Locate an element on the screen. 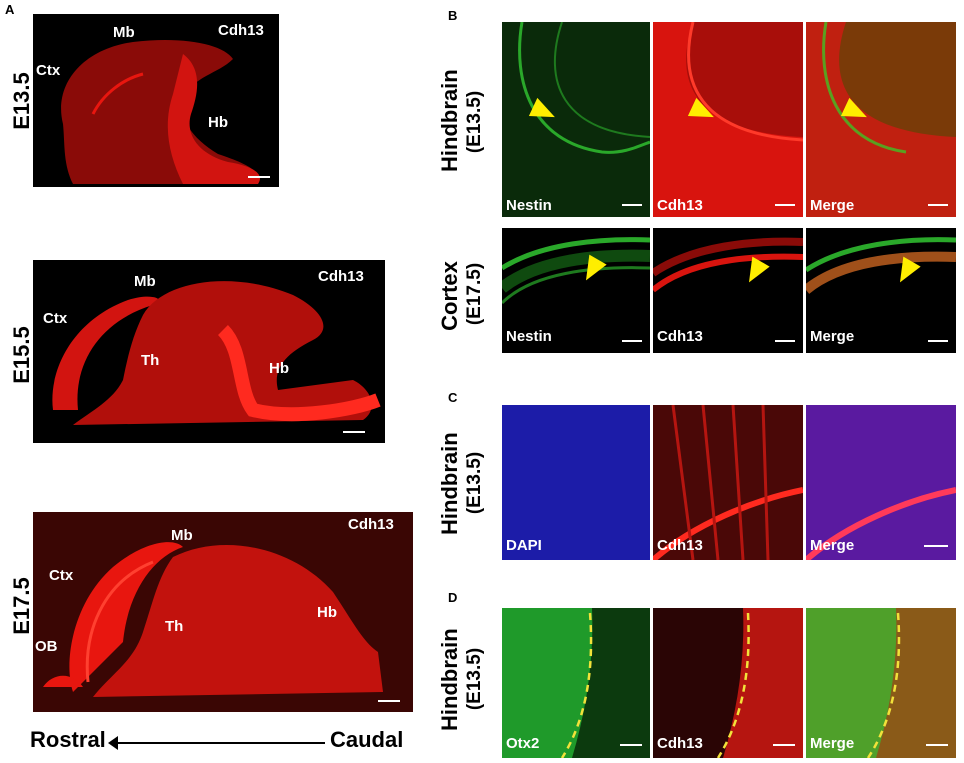 The image size is (964, 763). channel-label: DAPI is located at coordinates (524, 545).